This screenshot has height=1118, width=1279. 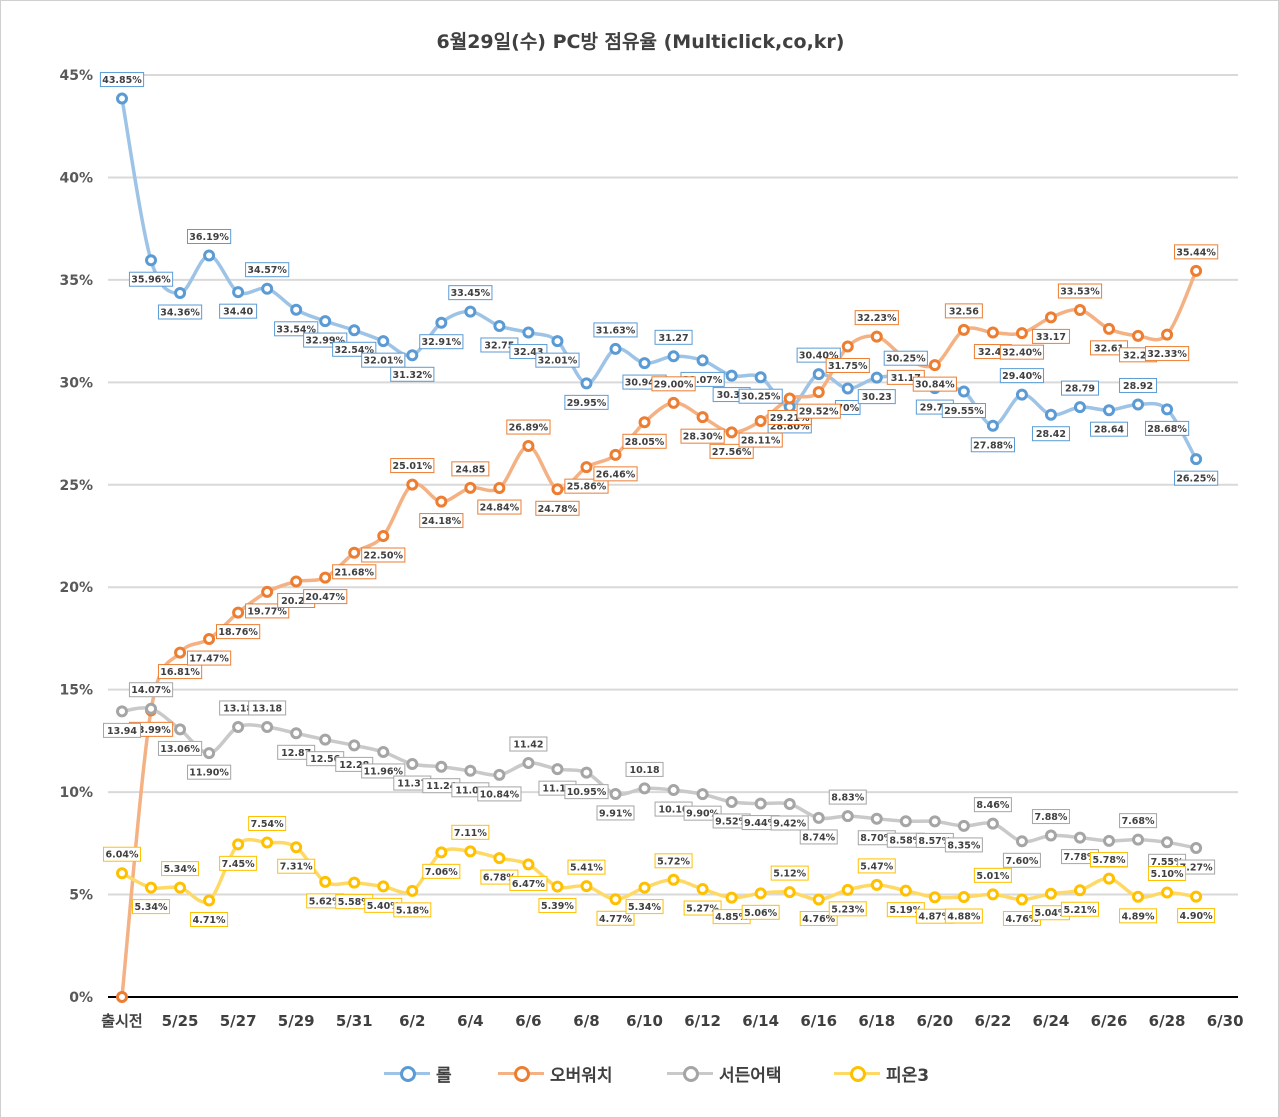 What do you see at coordinates (296, 1021) in the screenshot?
I see `x-tick-label: 5/29` at bounding box center [296, 1021].